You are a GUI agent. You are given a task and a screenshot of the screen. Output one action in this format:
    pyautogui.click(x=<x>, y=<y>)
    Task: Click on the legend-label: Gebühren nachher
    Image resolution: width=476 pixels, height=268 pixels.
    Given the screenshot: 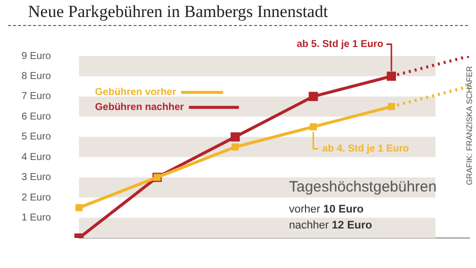 What is the action you would take?
    pyautogui.click(x=139, y=108)
    